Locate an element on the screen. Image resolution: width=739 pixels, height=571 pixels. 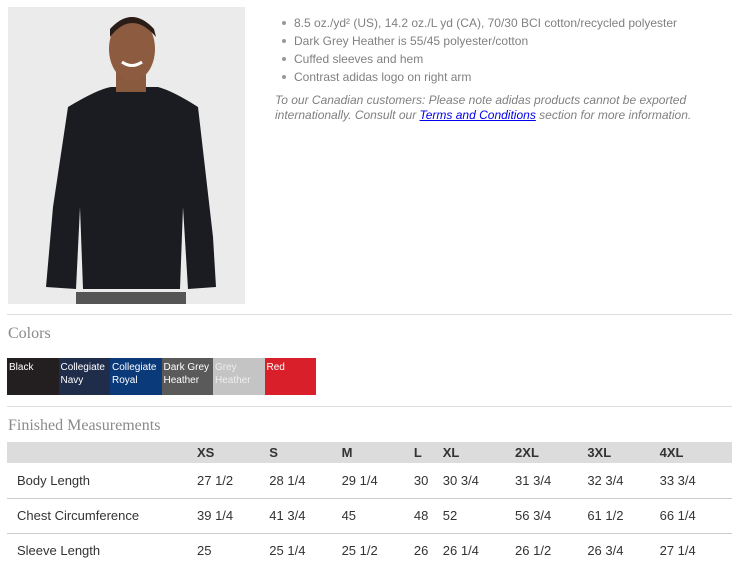
measurement-cell: 26 is located at coordinates (421, 551).